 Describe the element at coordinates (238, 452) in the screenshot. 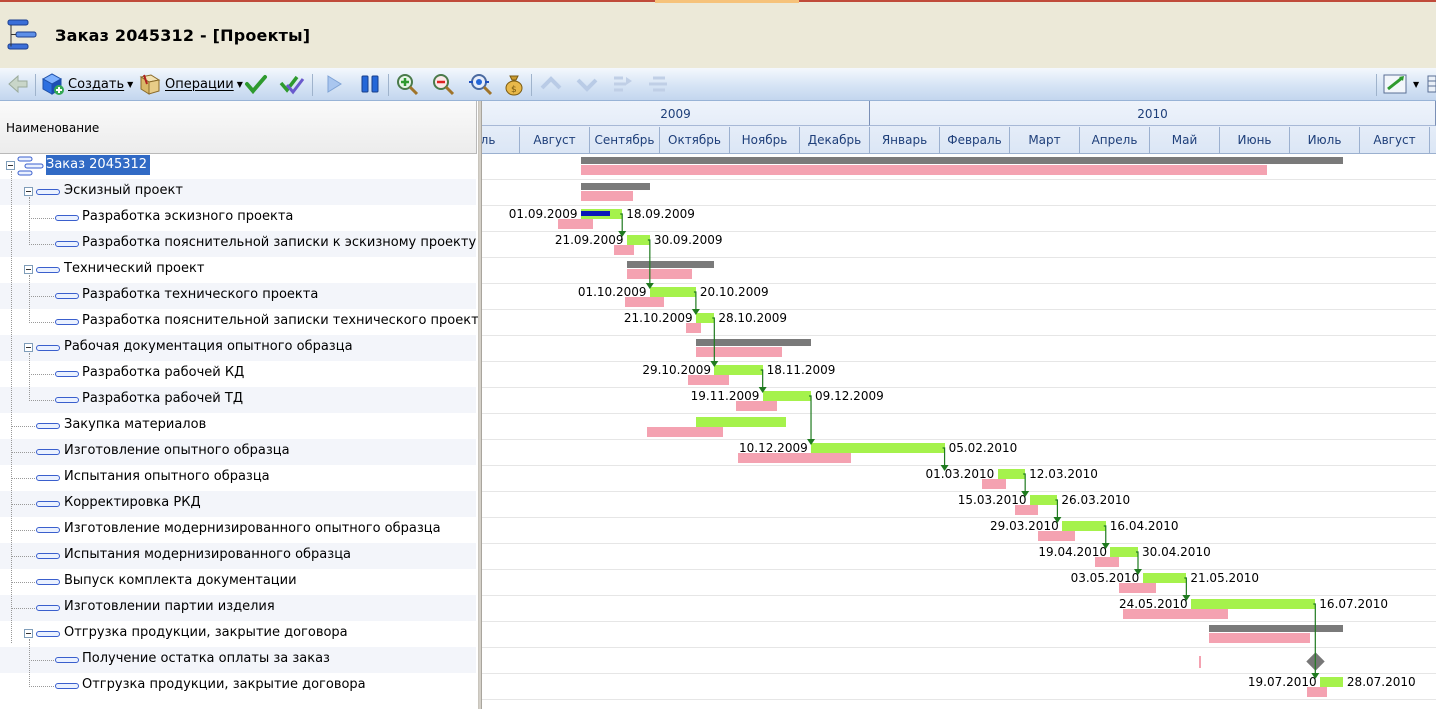

I see `tree-row: Изготовление опытного образца` at that location.